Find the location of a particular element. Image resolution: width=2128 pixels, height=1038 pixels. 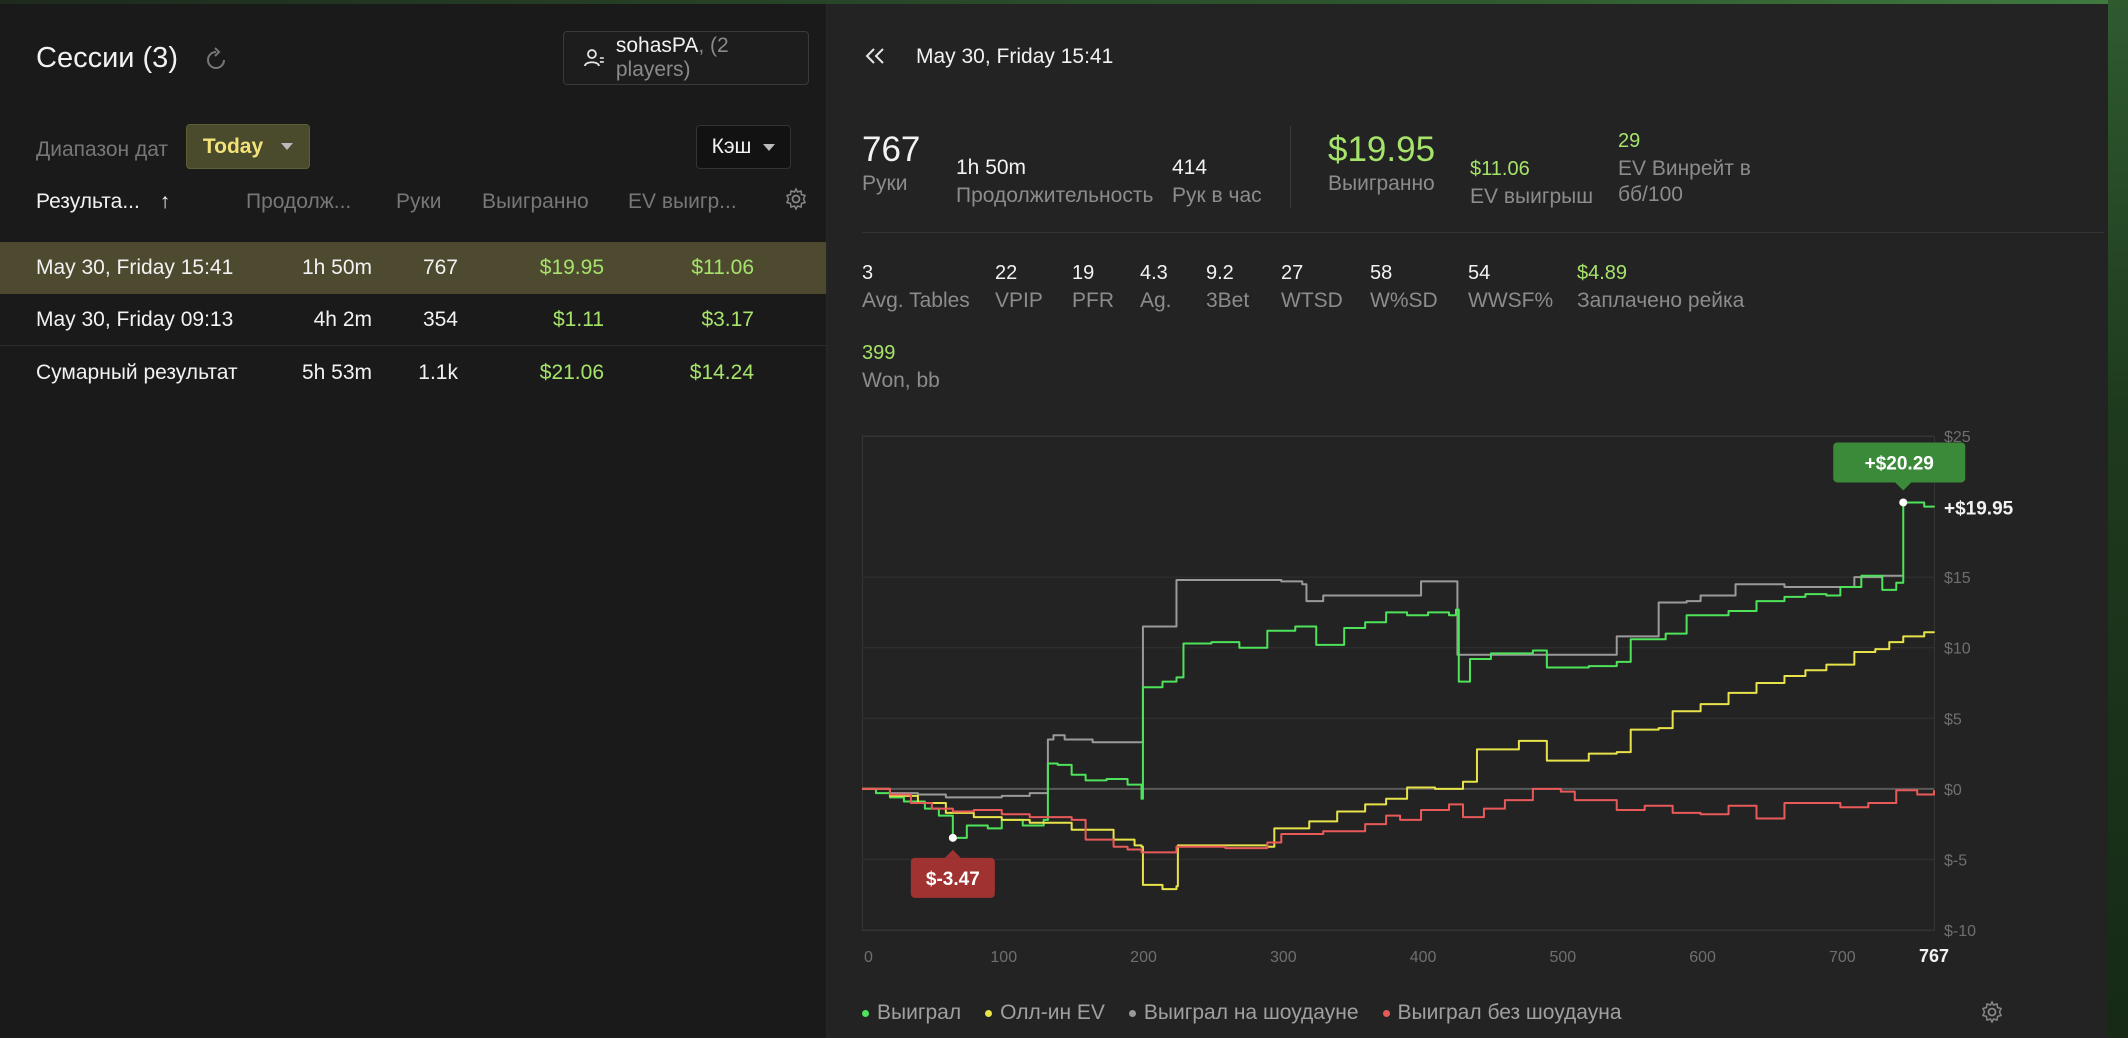

stat-value: 3 is located at coordinates (868, 273).